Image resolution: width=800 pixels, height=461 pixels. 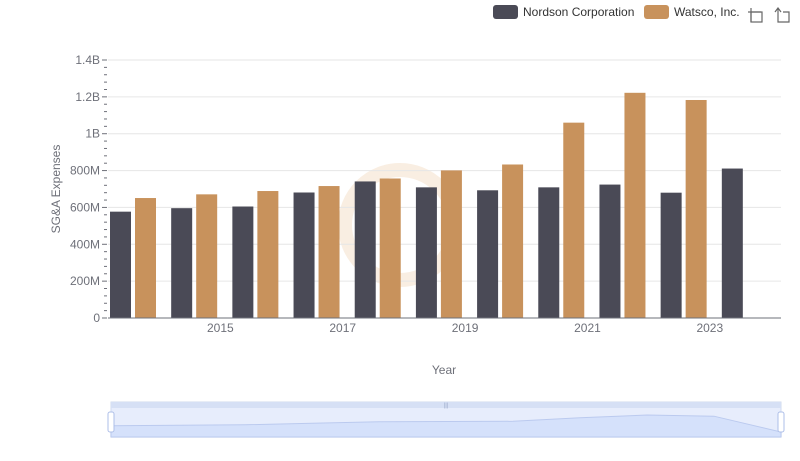 What do you see at coordinates (243, 262) in the screenshot?
I see `bar-nordson-2016` at bounding box center [243, 262].